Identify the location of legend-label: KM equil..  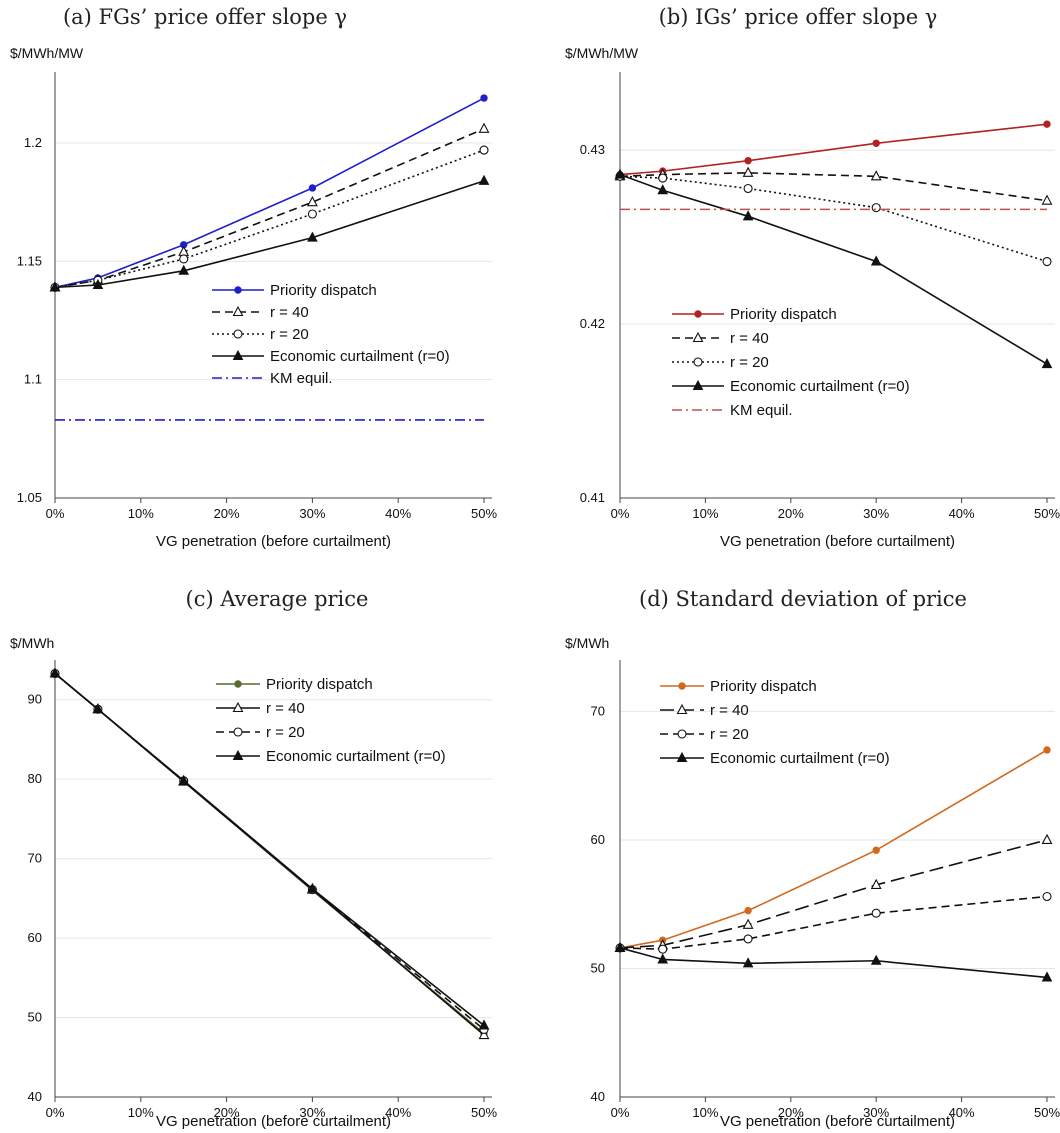
(761, 410).